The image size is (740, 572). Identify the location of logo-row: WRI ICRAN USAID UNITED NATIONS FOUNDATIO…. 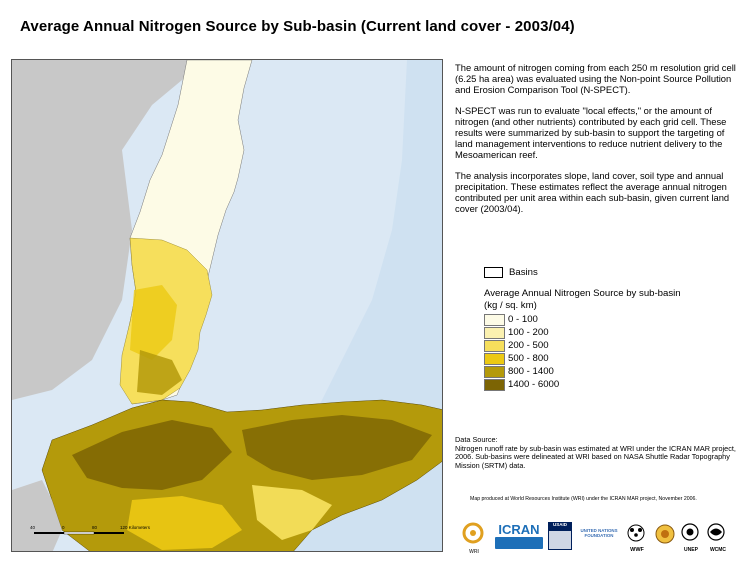
(600, 537).